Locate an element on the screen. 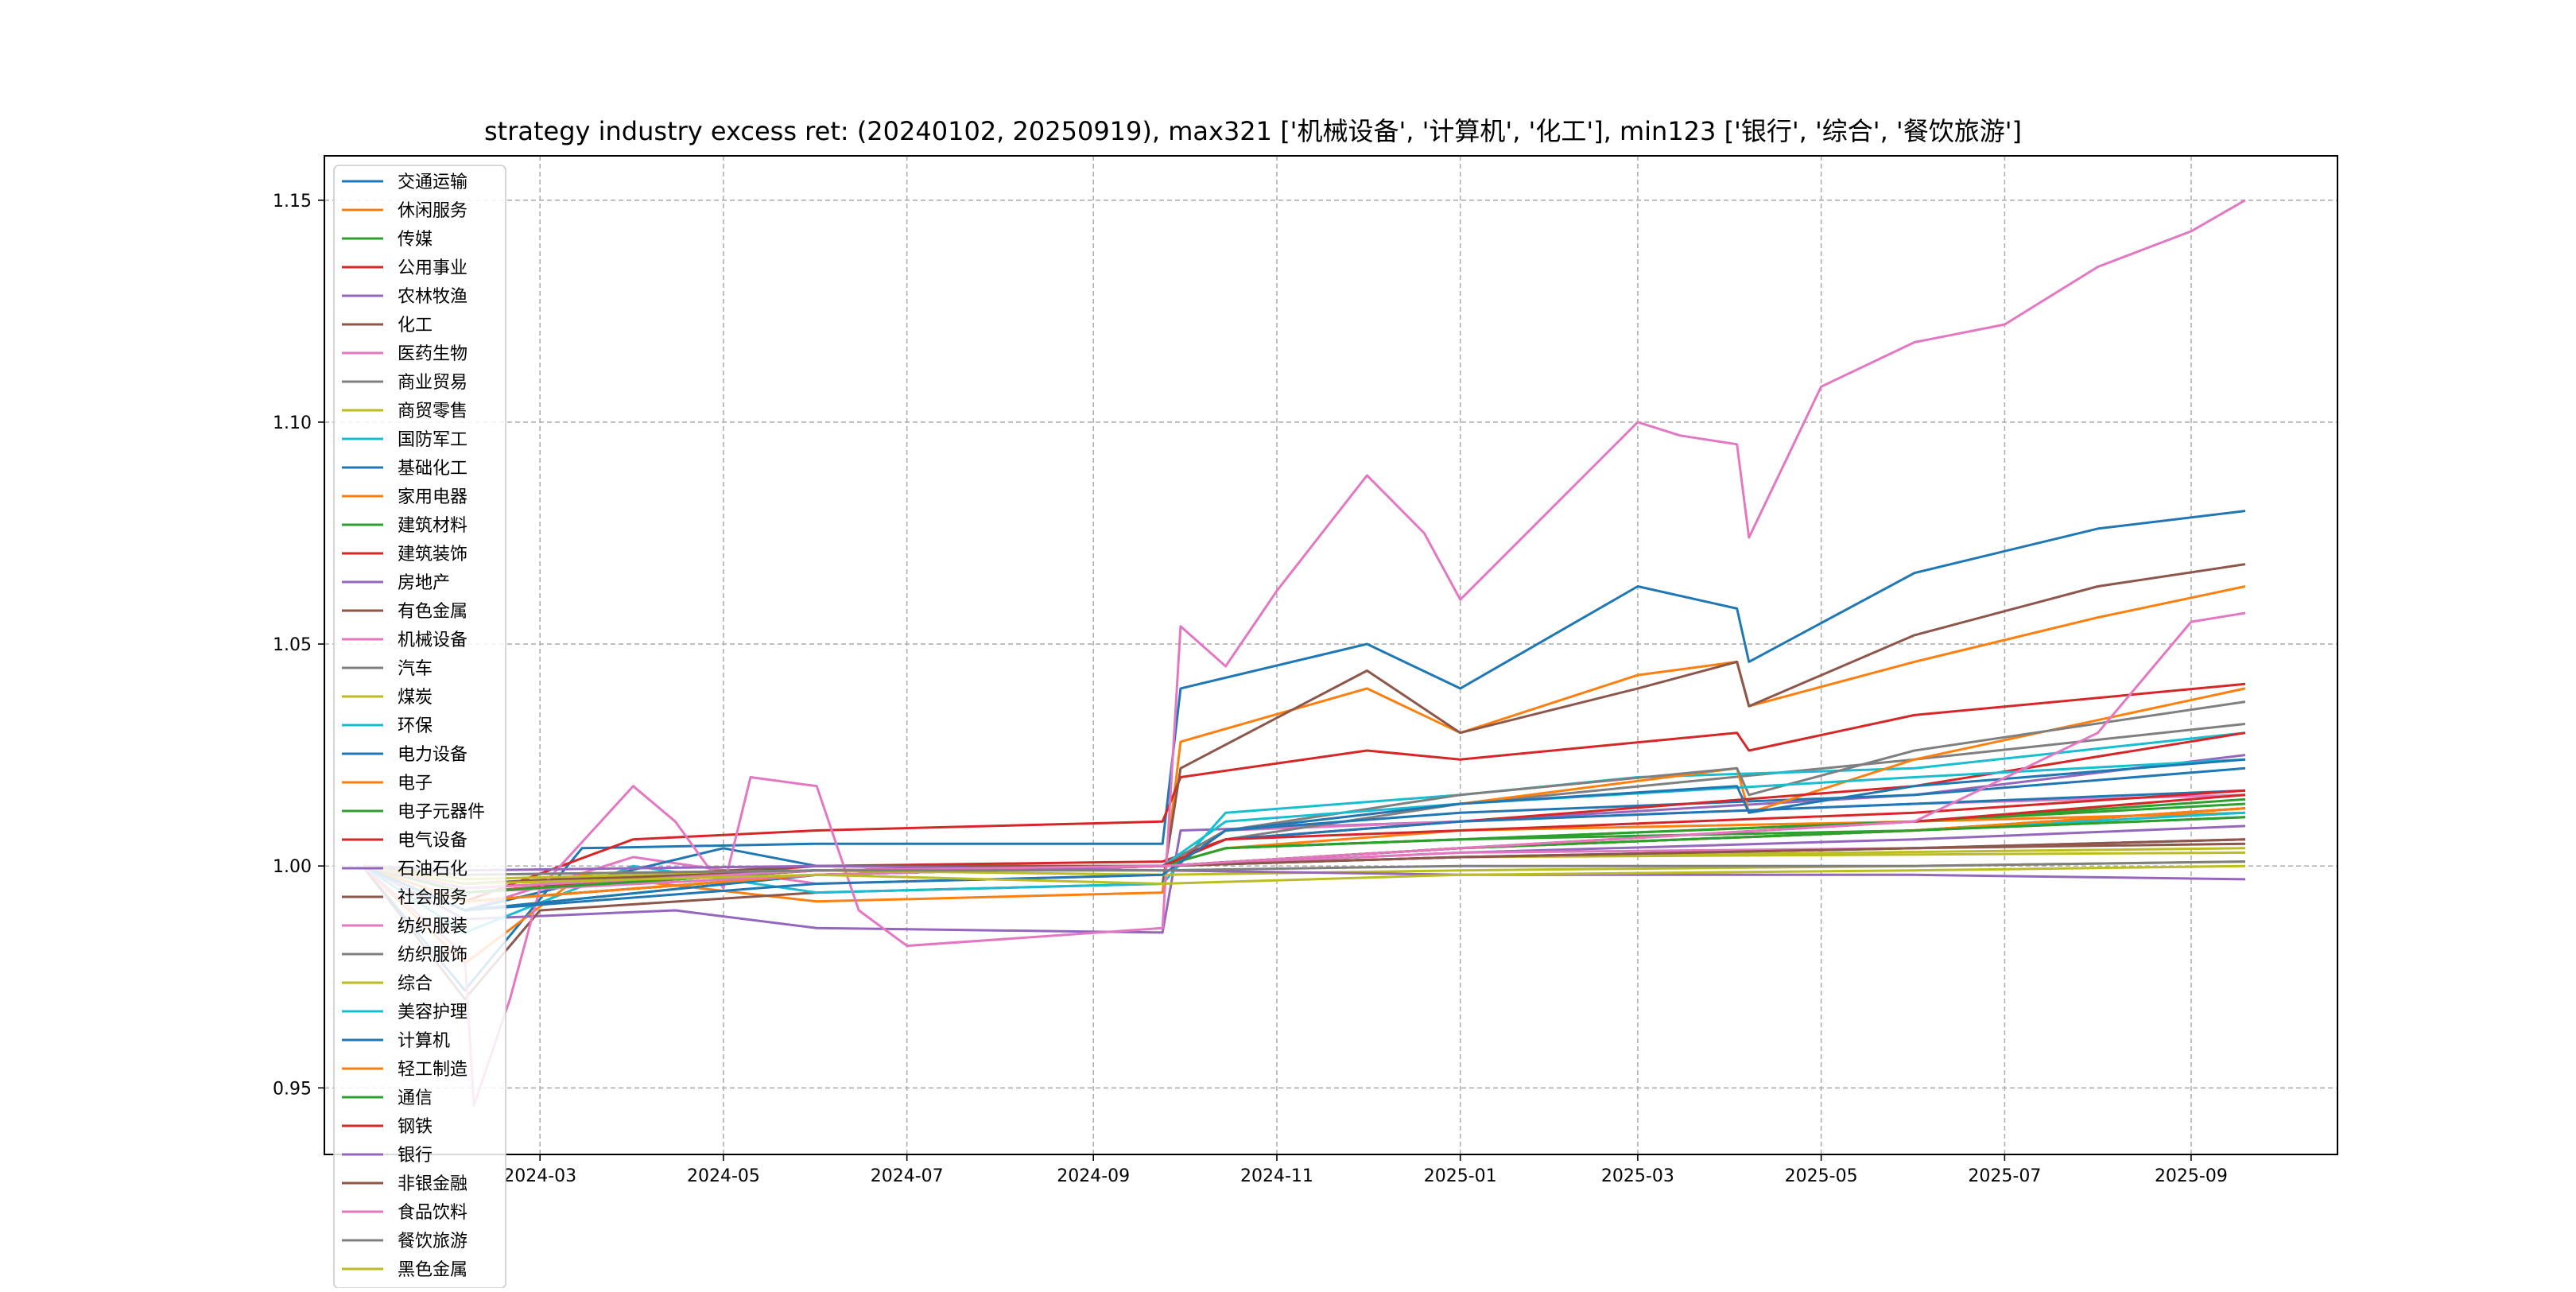 The image size is (2576, 1292). legend-label: 建筑装饰 is located at coordinates (433, 555).